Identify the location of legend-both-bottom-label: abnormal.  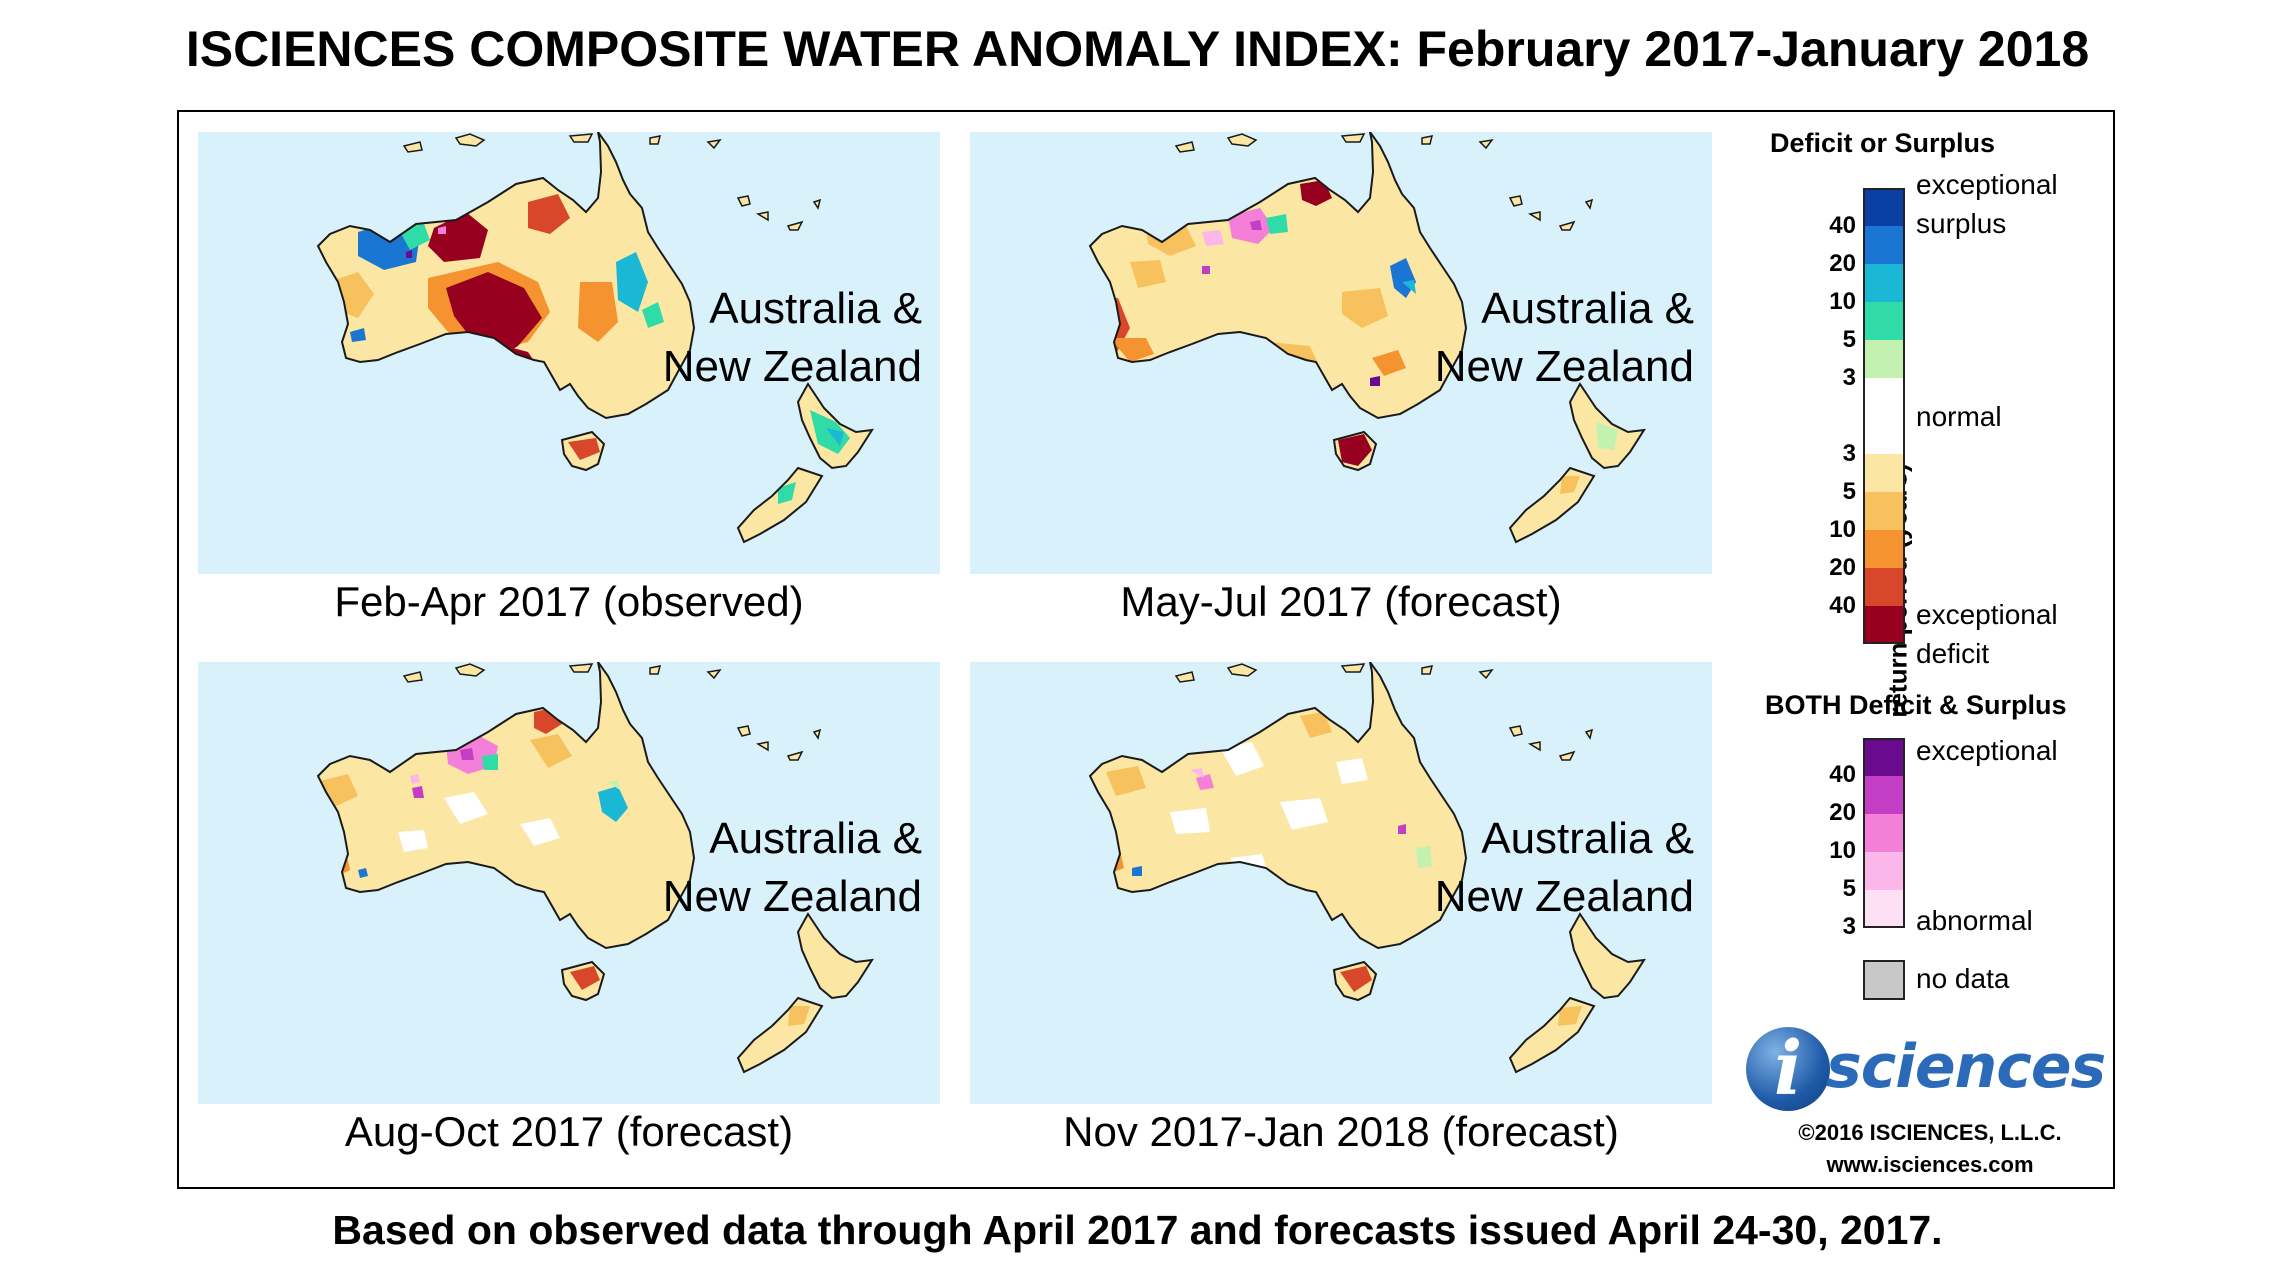
(1974, 920).